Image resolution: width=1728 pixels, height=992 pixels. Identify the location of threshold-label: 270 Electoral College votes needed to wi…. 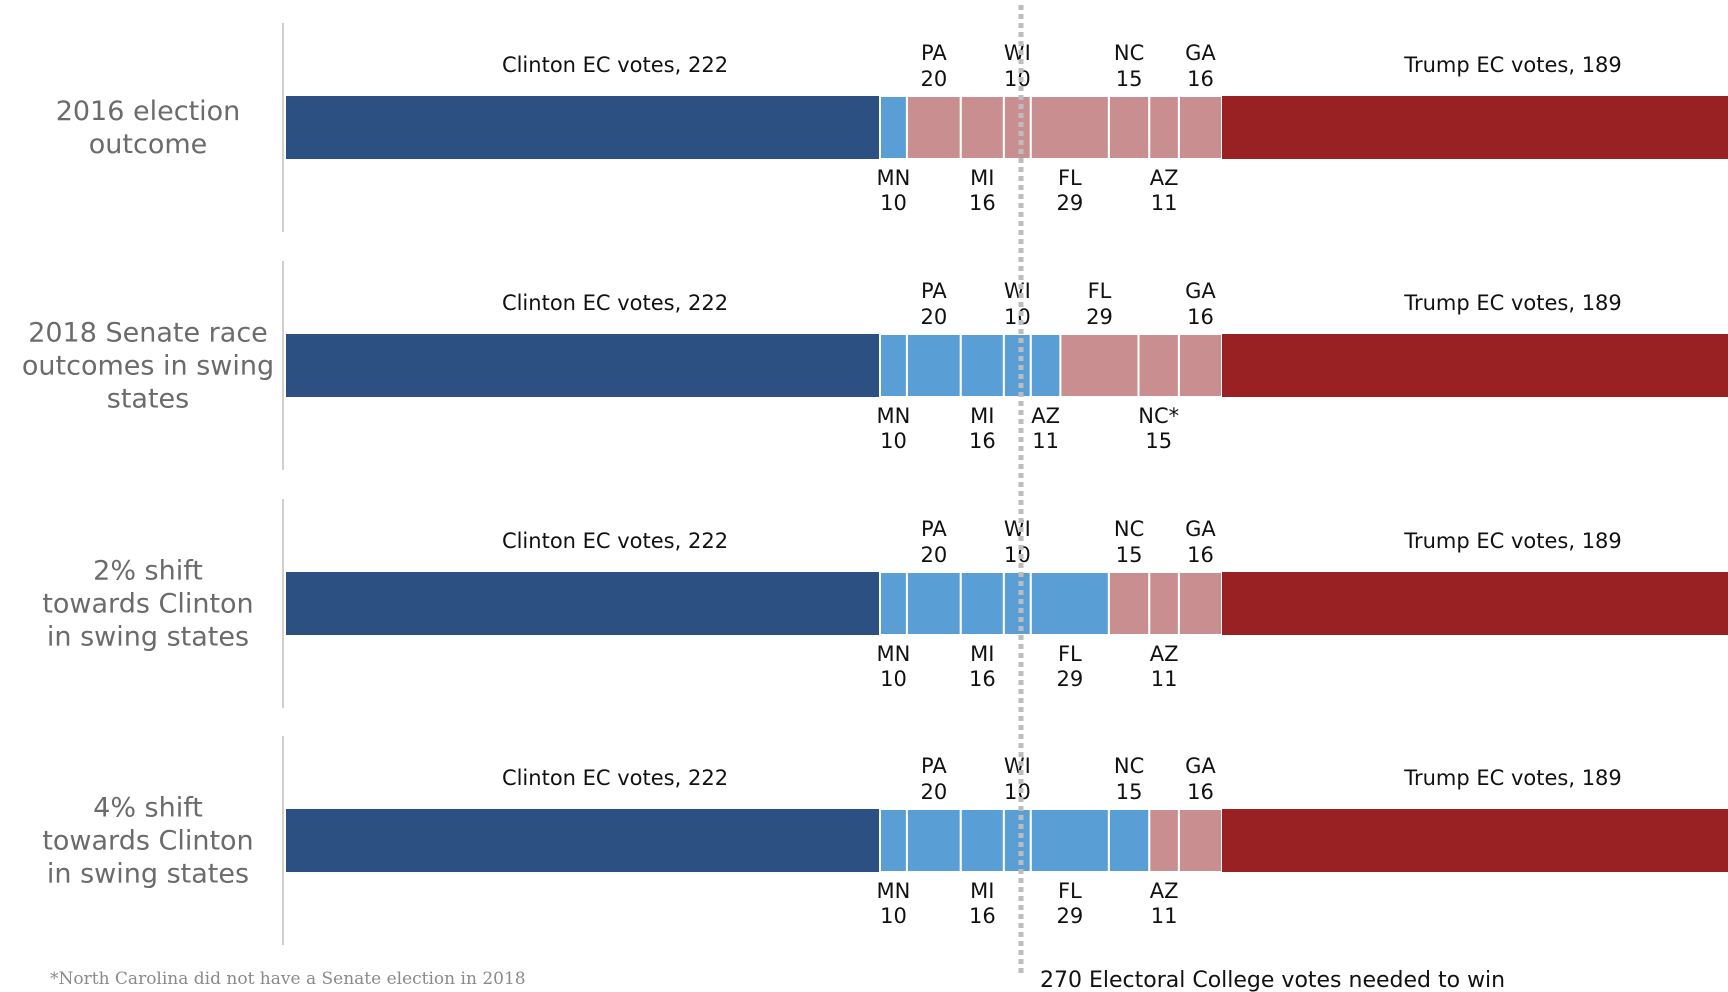
(1272, 980).